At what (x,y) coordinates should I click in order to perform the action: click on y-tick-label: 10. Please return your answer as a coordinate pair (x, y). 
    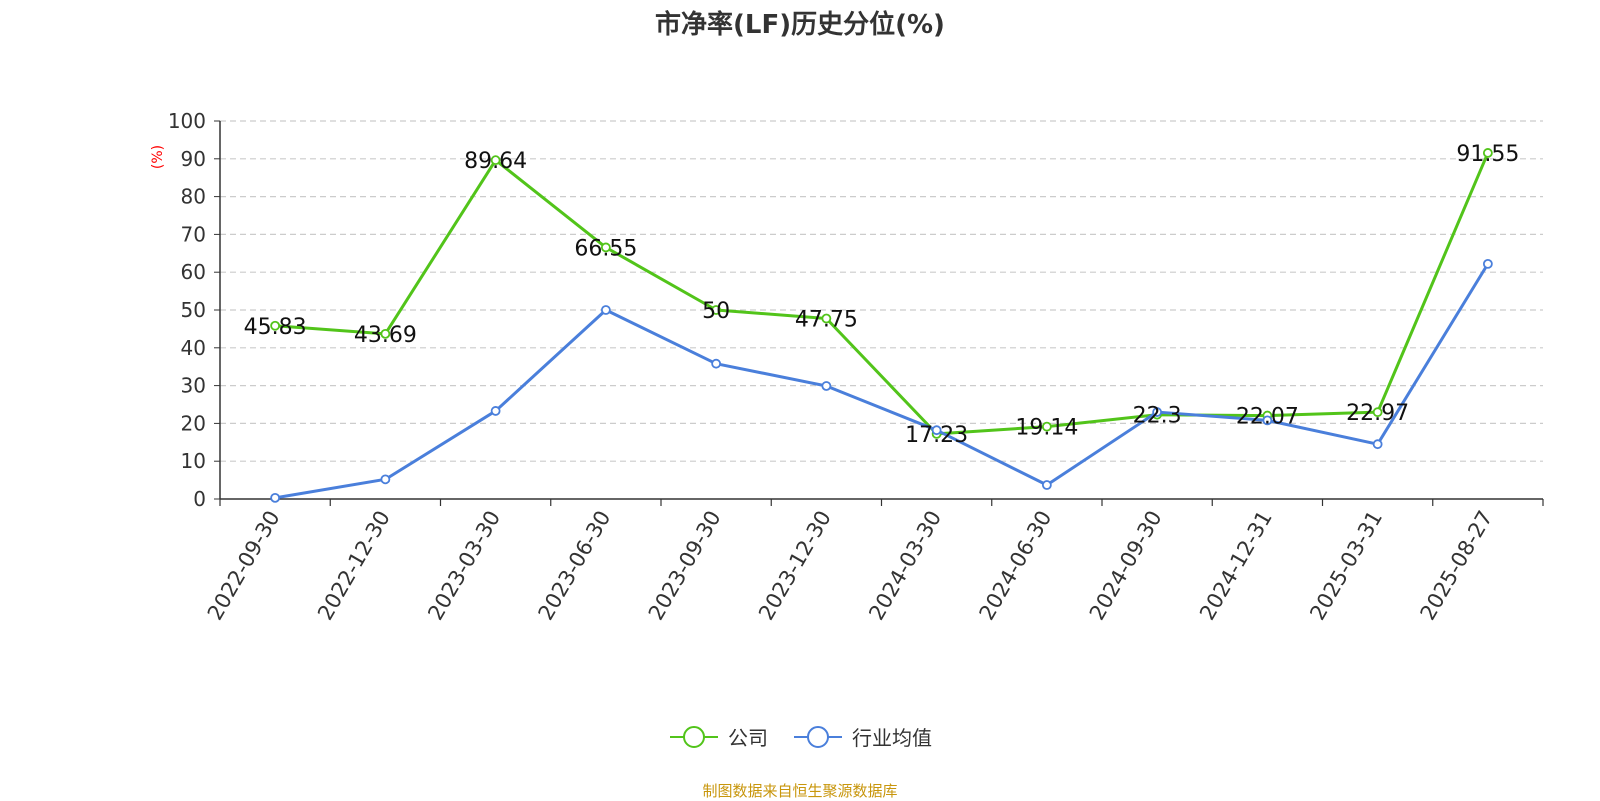
    Looking at the image, I should click on (193, 461).